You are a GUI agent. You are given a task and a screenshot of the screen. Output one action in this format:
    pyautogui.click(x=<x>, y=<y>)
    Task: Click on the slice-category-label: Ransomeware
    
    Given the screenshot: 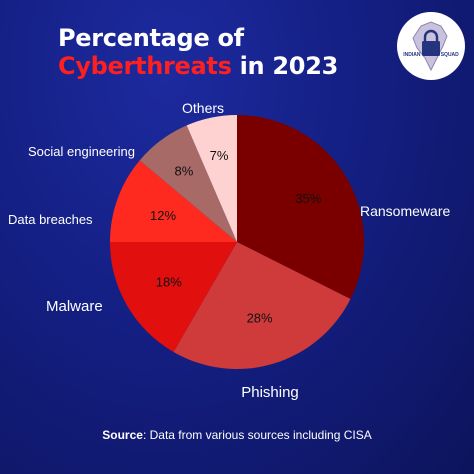 What is the action you would take?
    pyautogui.click(x=405, y=211)
    